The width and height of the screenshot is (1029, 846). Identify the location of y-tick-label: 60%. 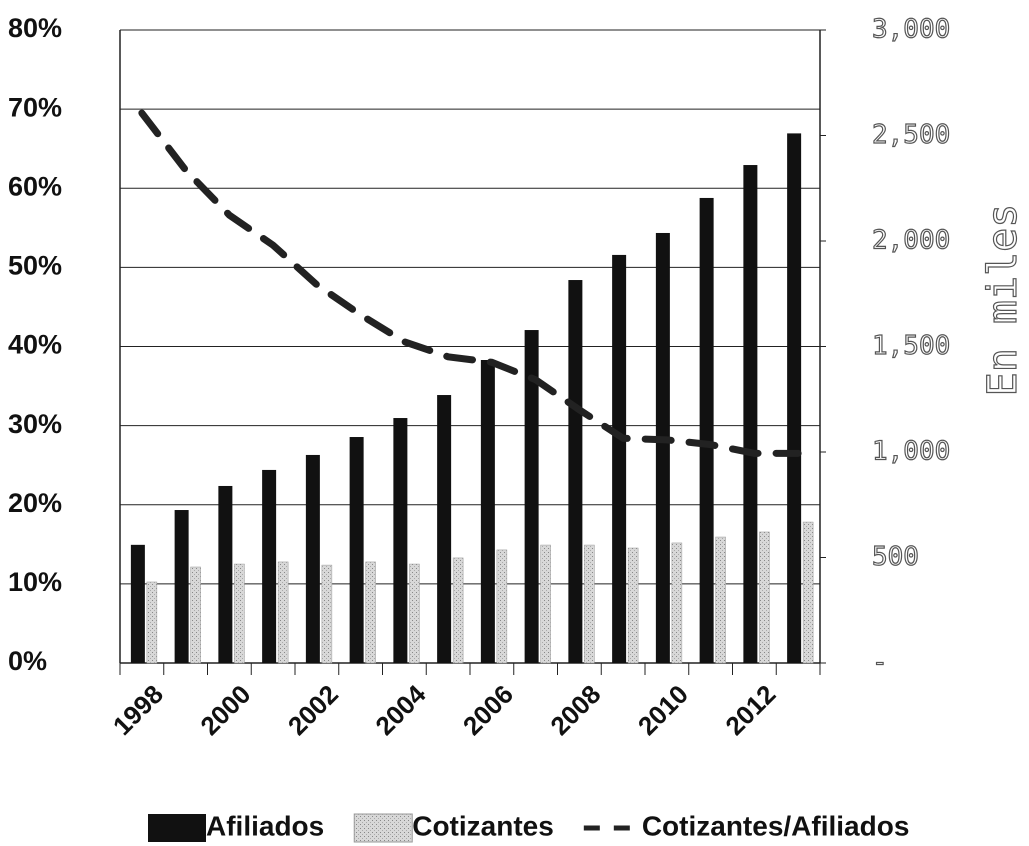
(35, 186).